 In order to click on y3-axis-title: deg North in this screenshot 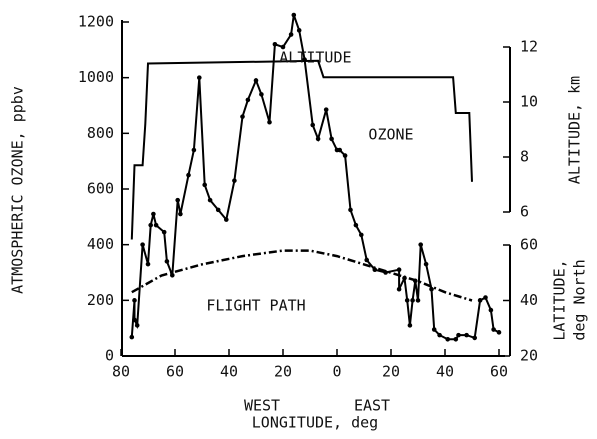, I will do `click(580, 299)`.